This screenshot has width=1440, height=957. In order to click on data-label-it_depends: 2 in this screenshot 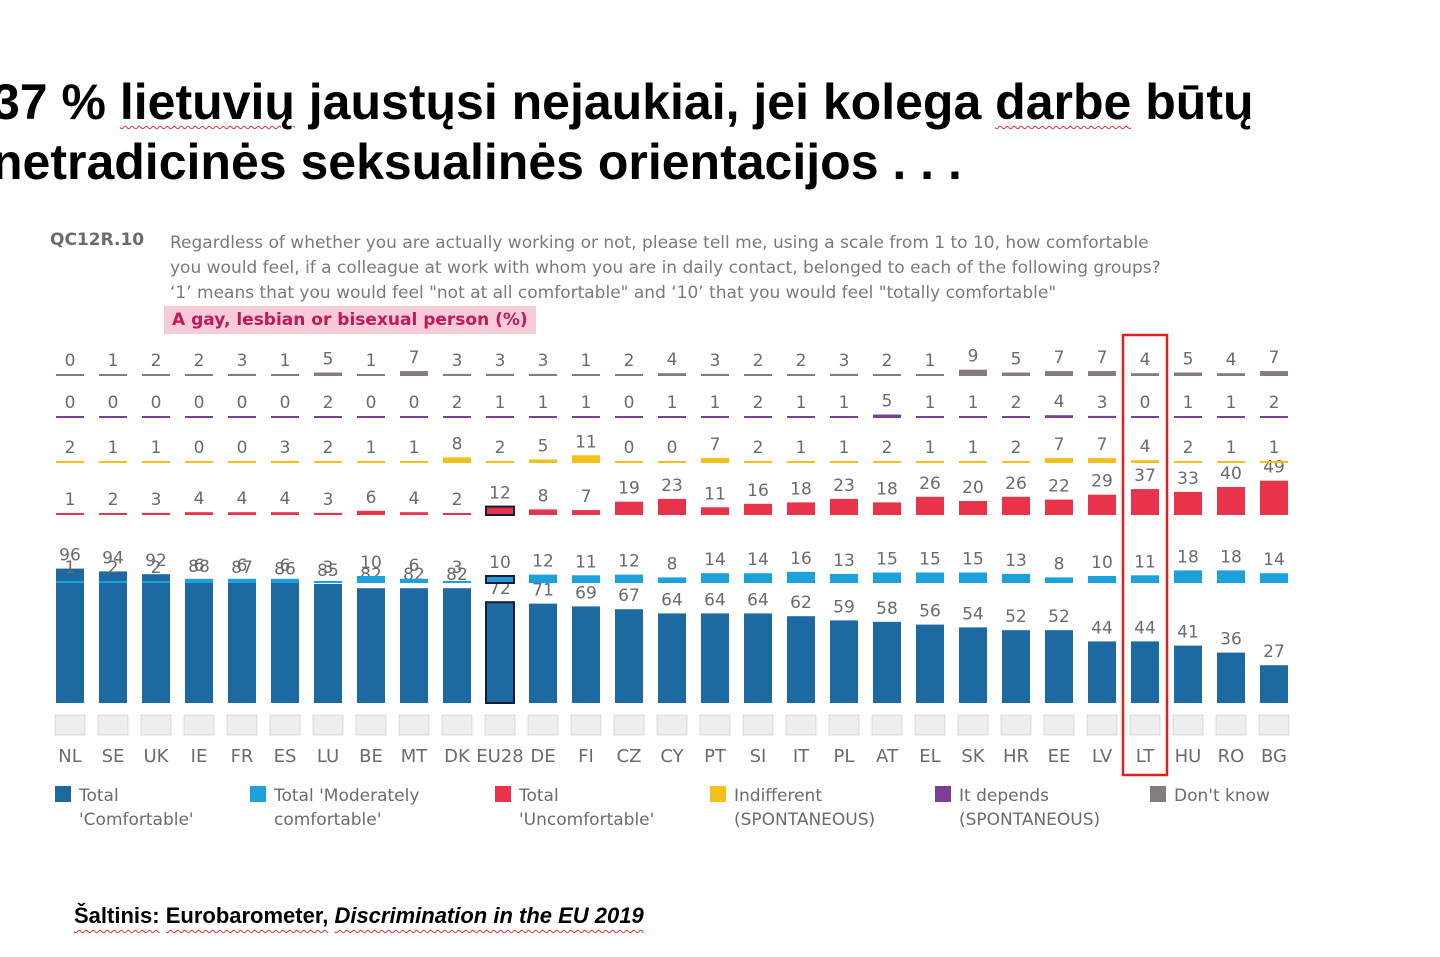, I will do `click(328, 403)`.